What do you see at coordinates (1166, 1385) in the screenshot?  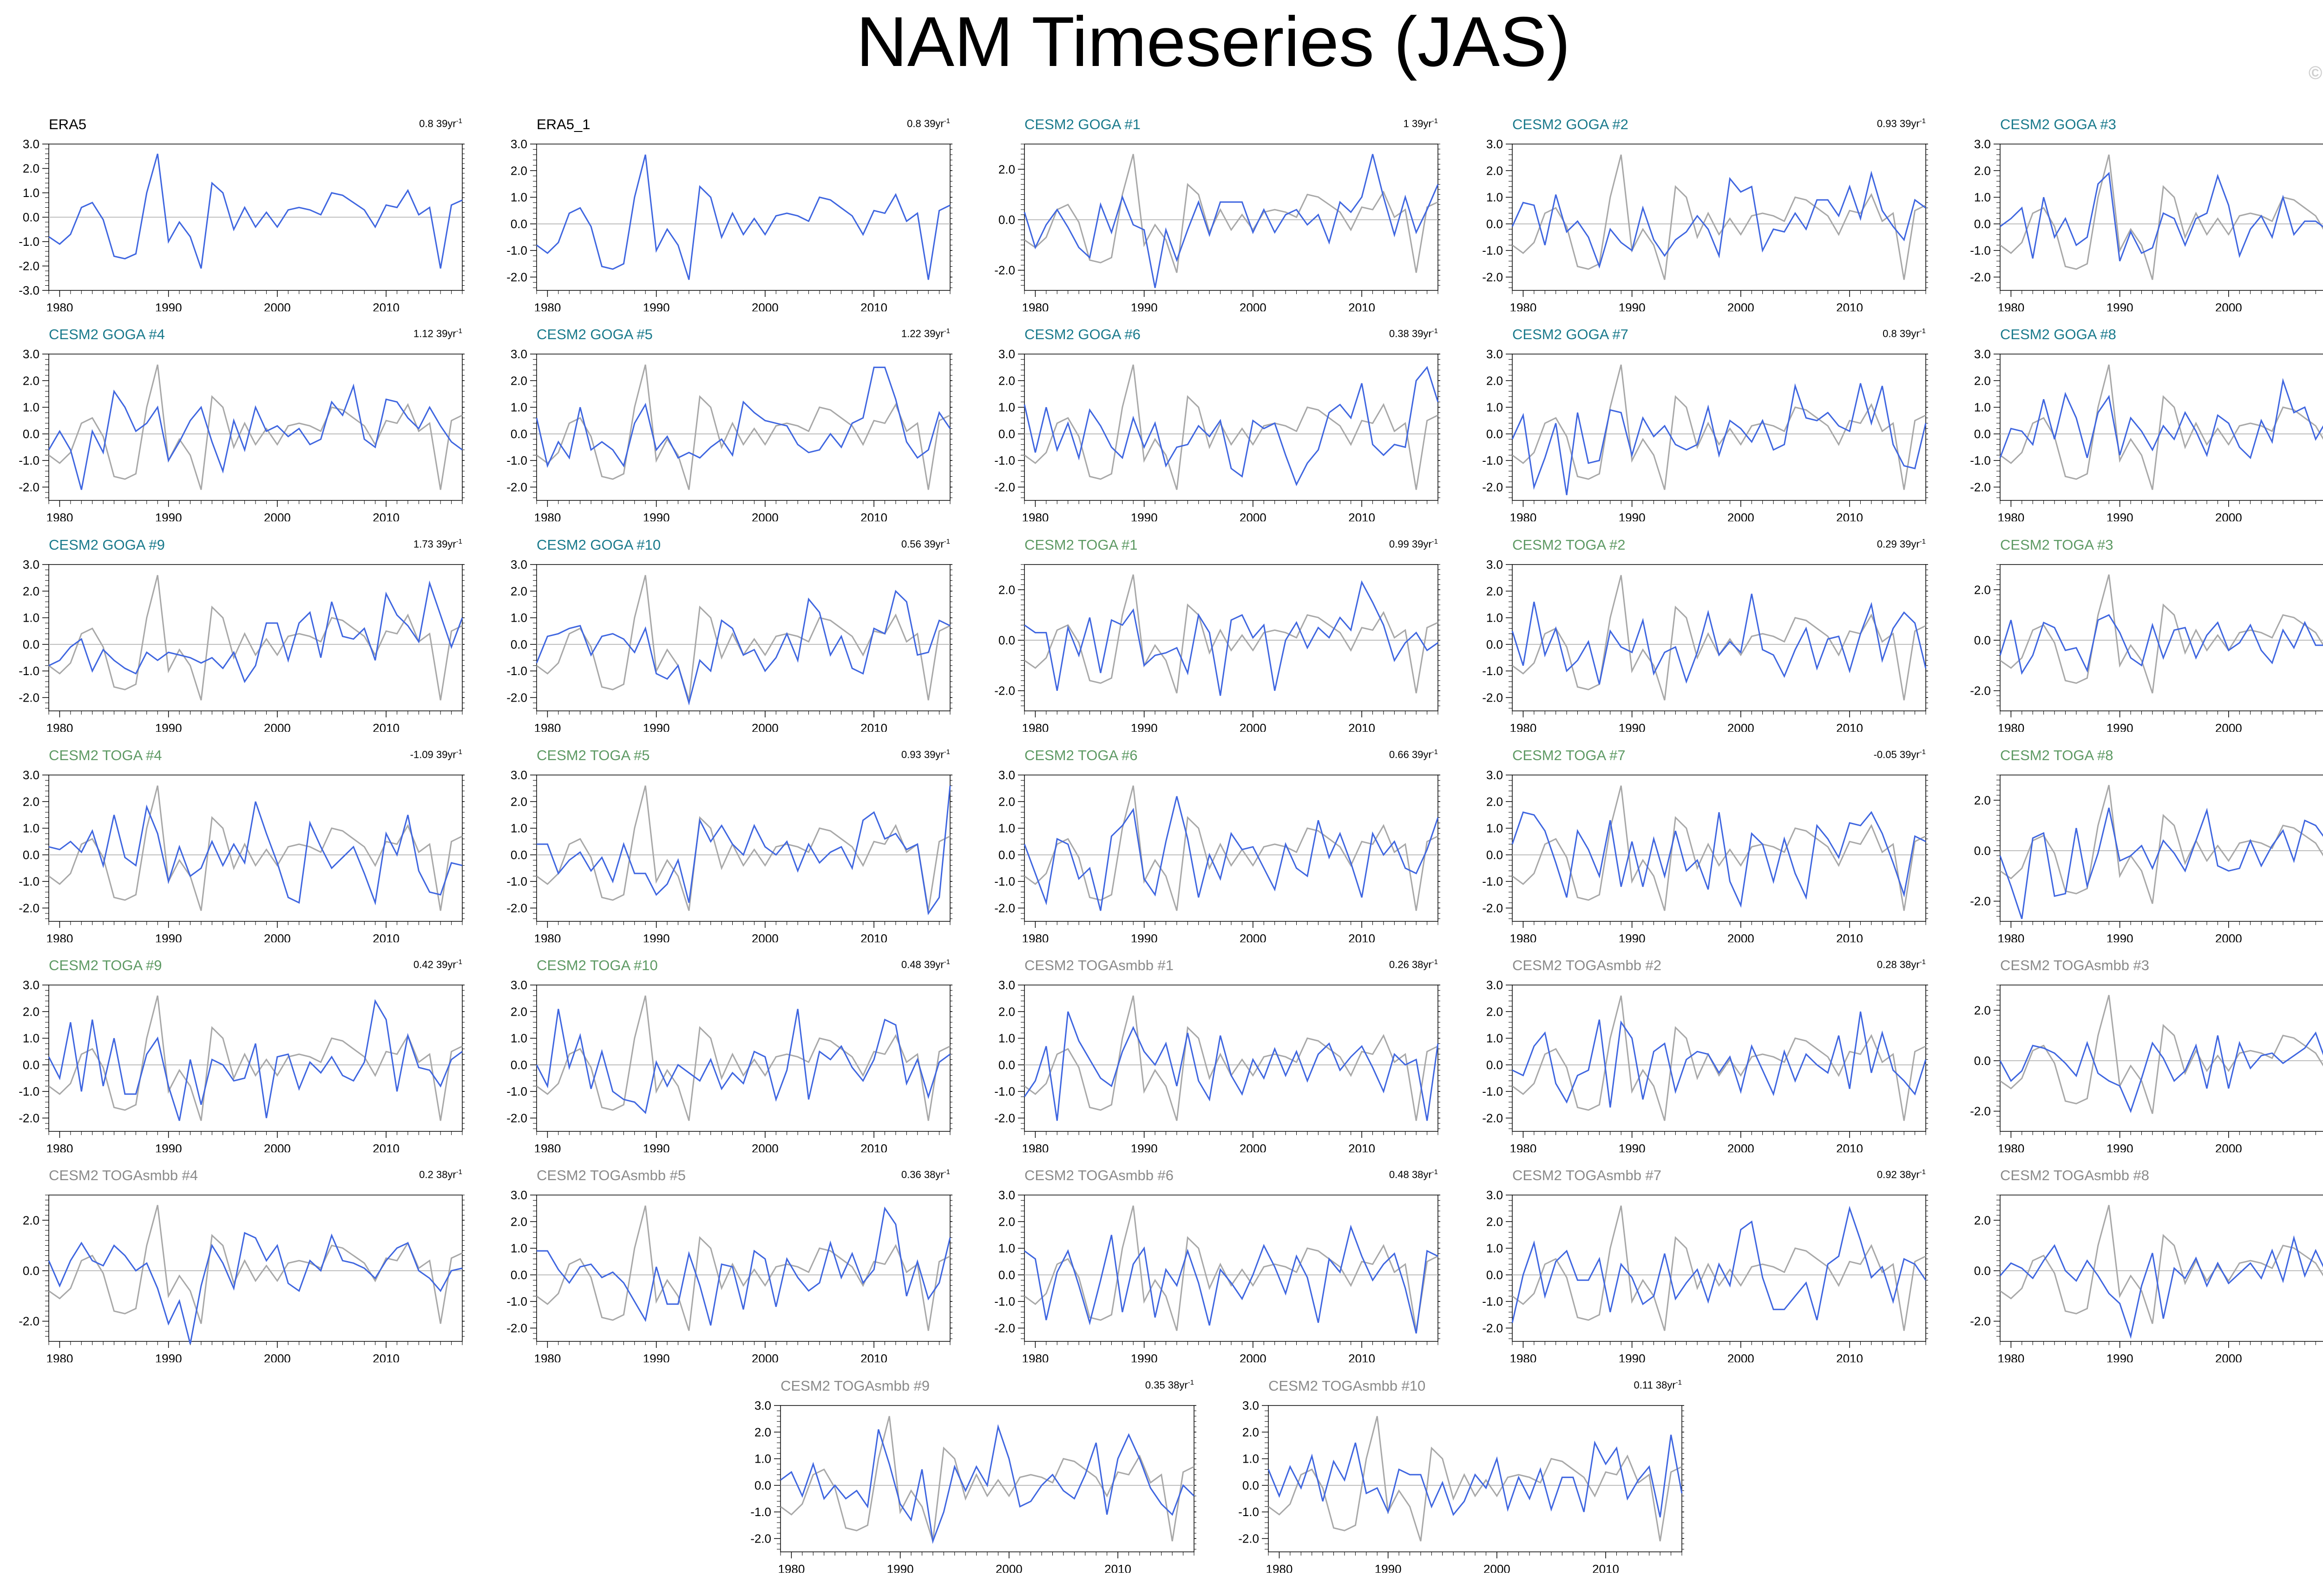 I see `trend-value: 0.35 38yr` at bounding box center [1166, 1385].